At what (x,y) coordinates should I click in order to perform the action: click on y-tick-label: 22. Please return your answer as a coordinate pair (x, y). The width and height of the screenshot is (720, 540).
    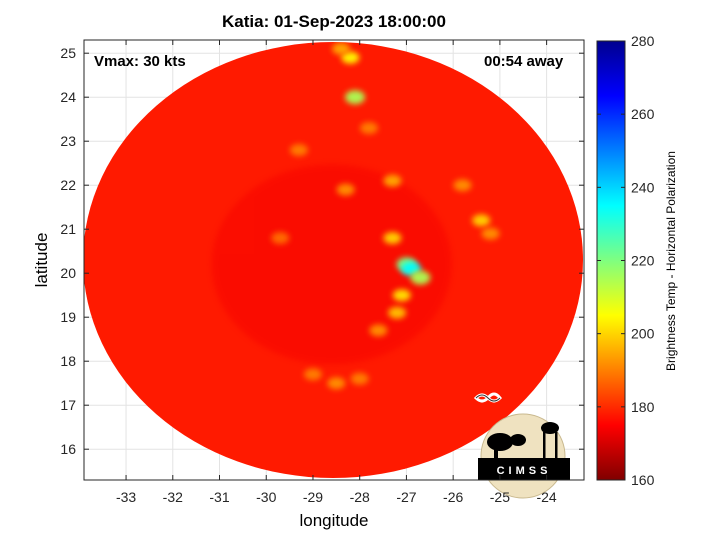
    Looking at the image, I should click on (68, 185).